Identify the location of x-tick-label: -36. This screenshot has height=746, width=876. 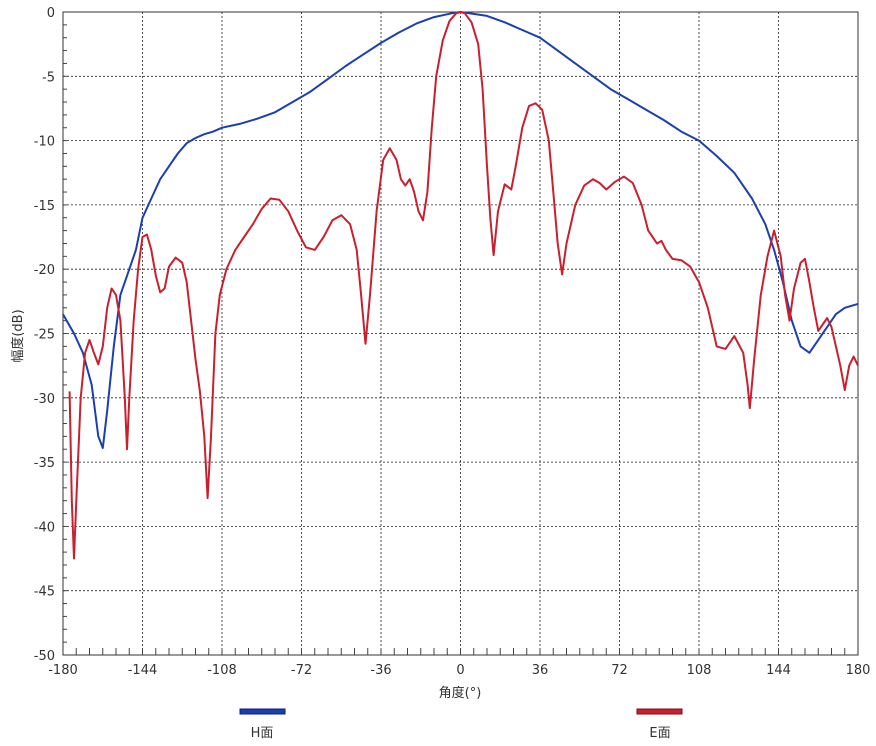
(380, 670).